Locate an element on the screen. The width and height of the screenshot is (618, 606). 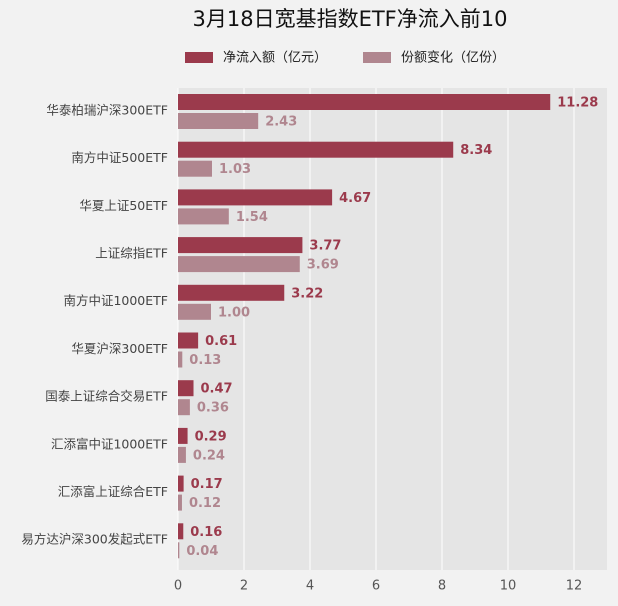
value-label: 1.03 is located at coordinates (235, 169).